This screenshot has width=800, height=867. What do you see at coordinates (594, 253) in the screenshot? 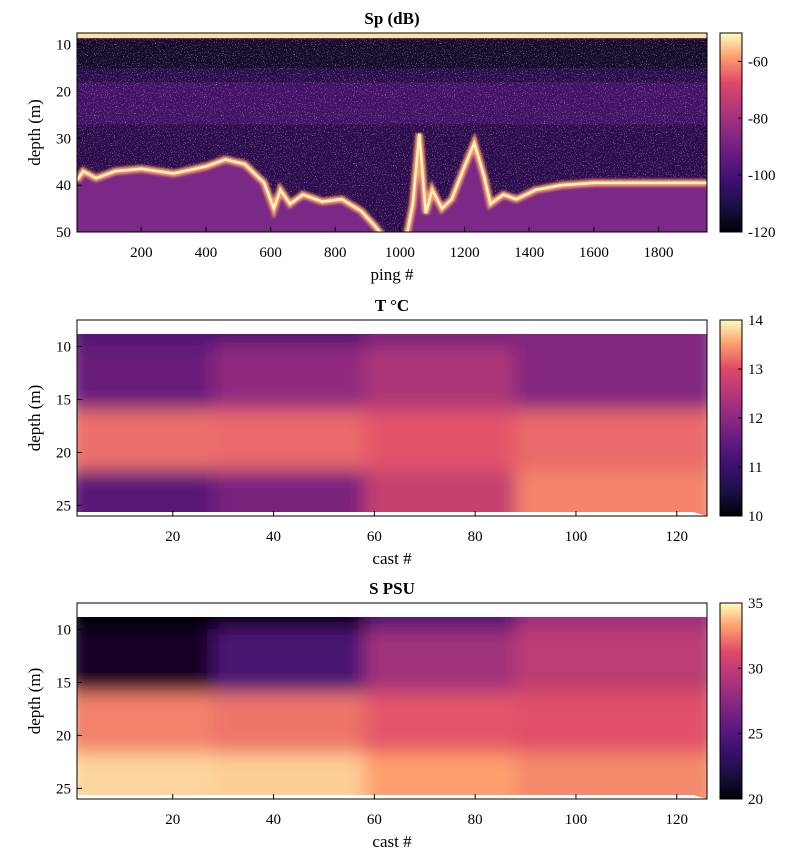
I see `x-tick-label: 1600` at bounding box center [594, 253].